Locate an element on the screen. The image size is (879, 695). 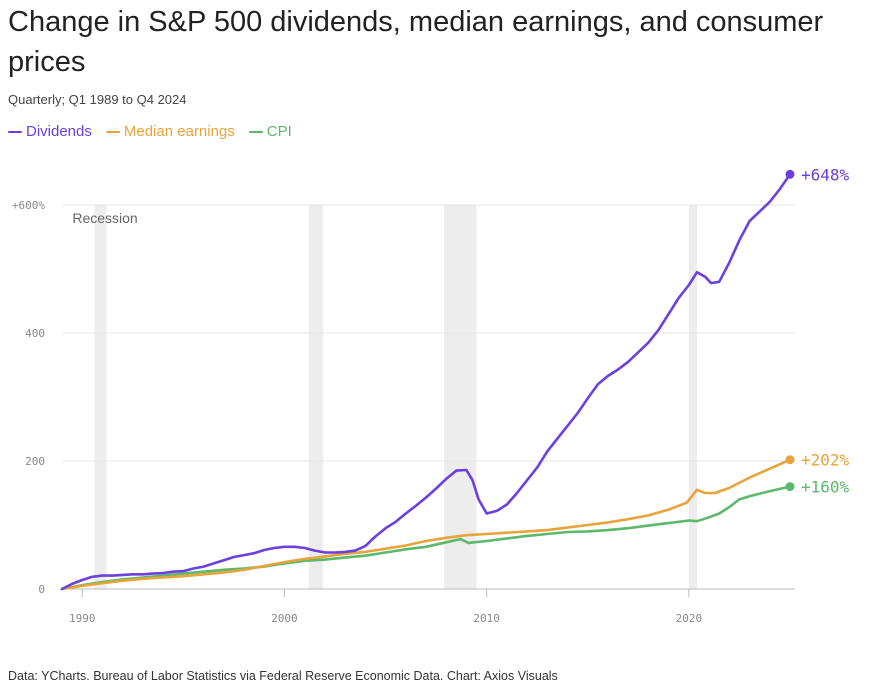
x-tick-label-1: 2000 is located at coordinates (284, 618).